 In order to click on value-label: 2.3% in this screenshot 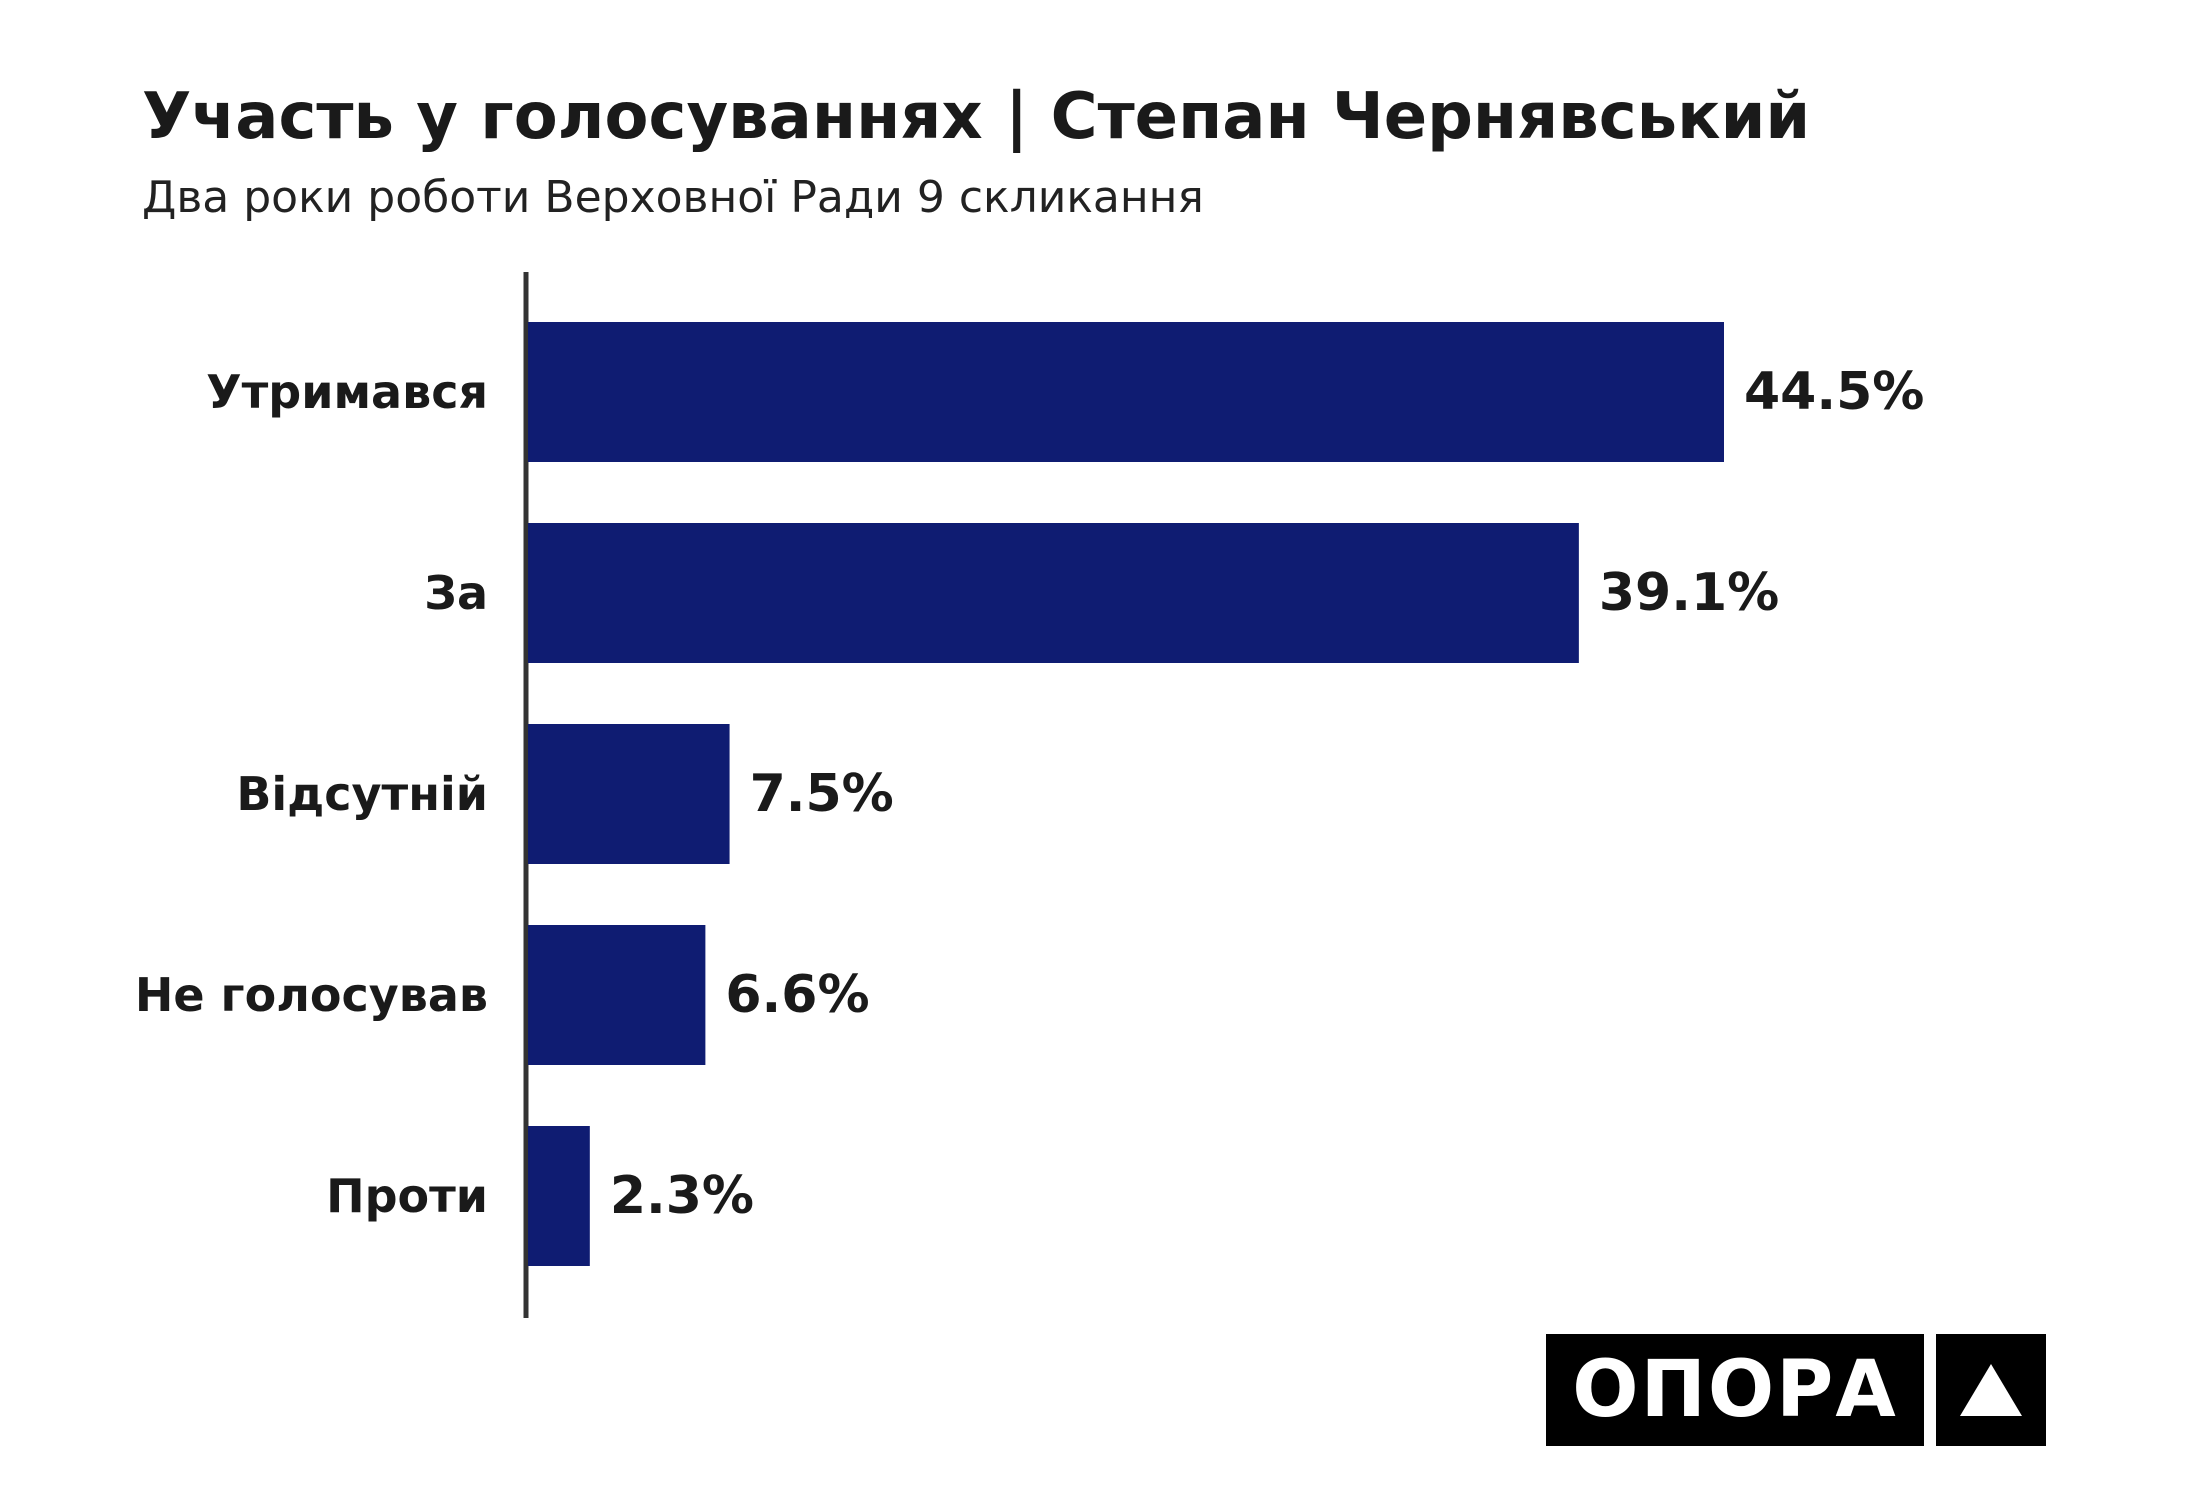, I will do `click(682, 1196)`.